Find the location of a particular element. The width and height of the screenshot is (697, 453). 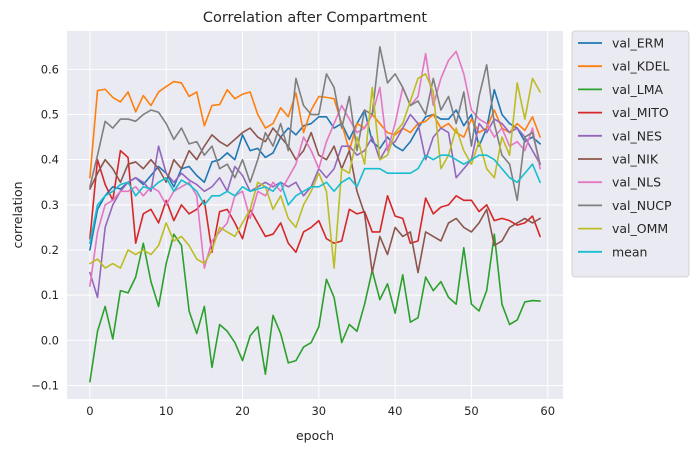

x-tick-label: 40 is located at coordinates (395, 411).